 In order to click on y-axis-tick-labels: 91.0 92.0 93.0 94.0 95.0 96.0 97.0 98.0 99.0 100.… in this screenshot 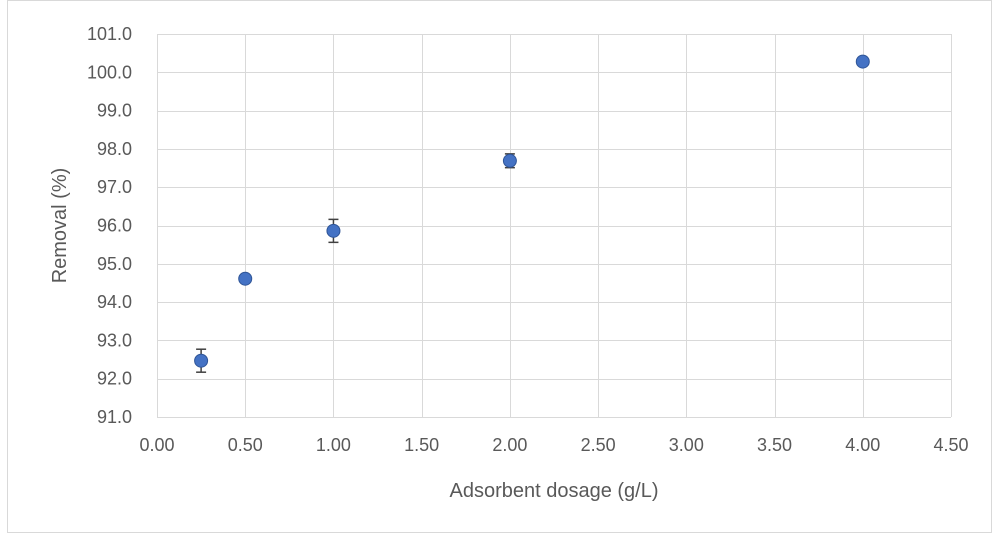, I will do `click(109, 225)`.